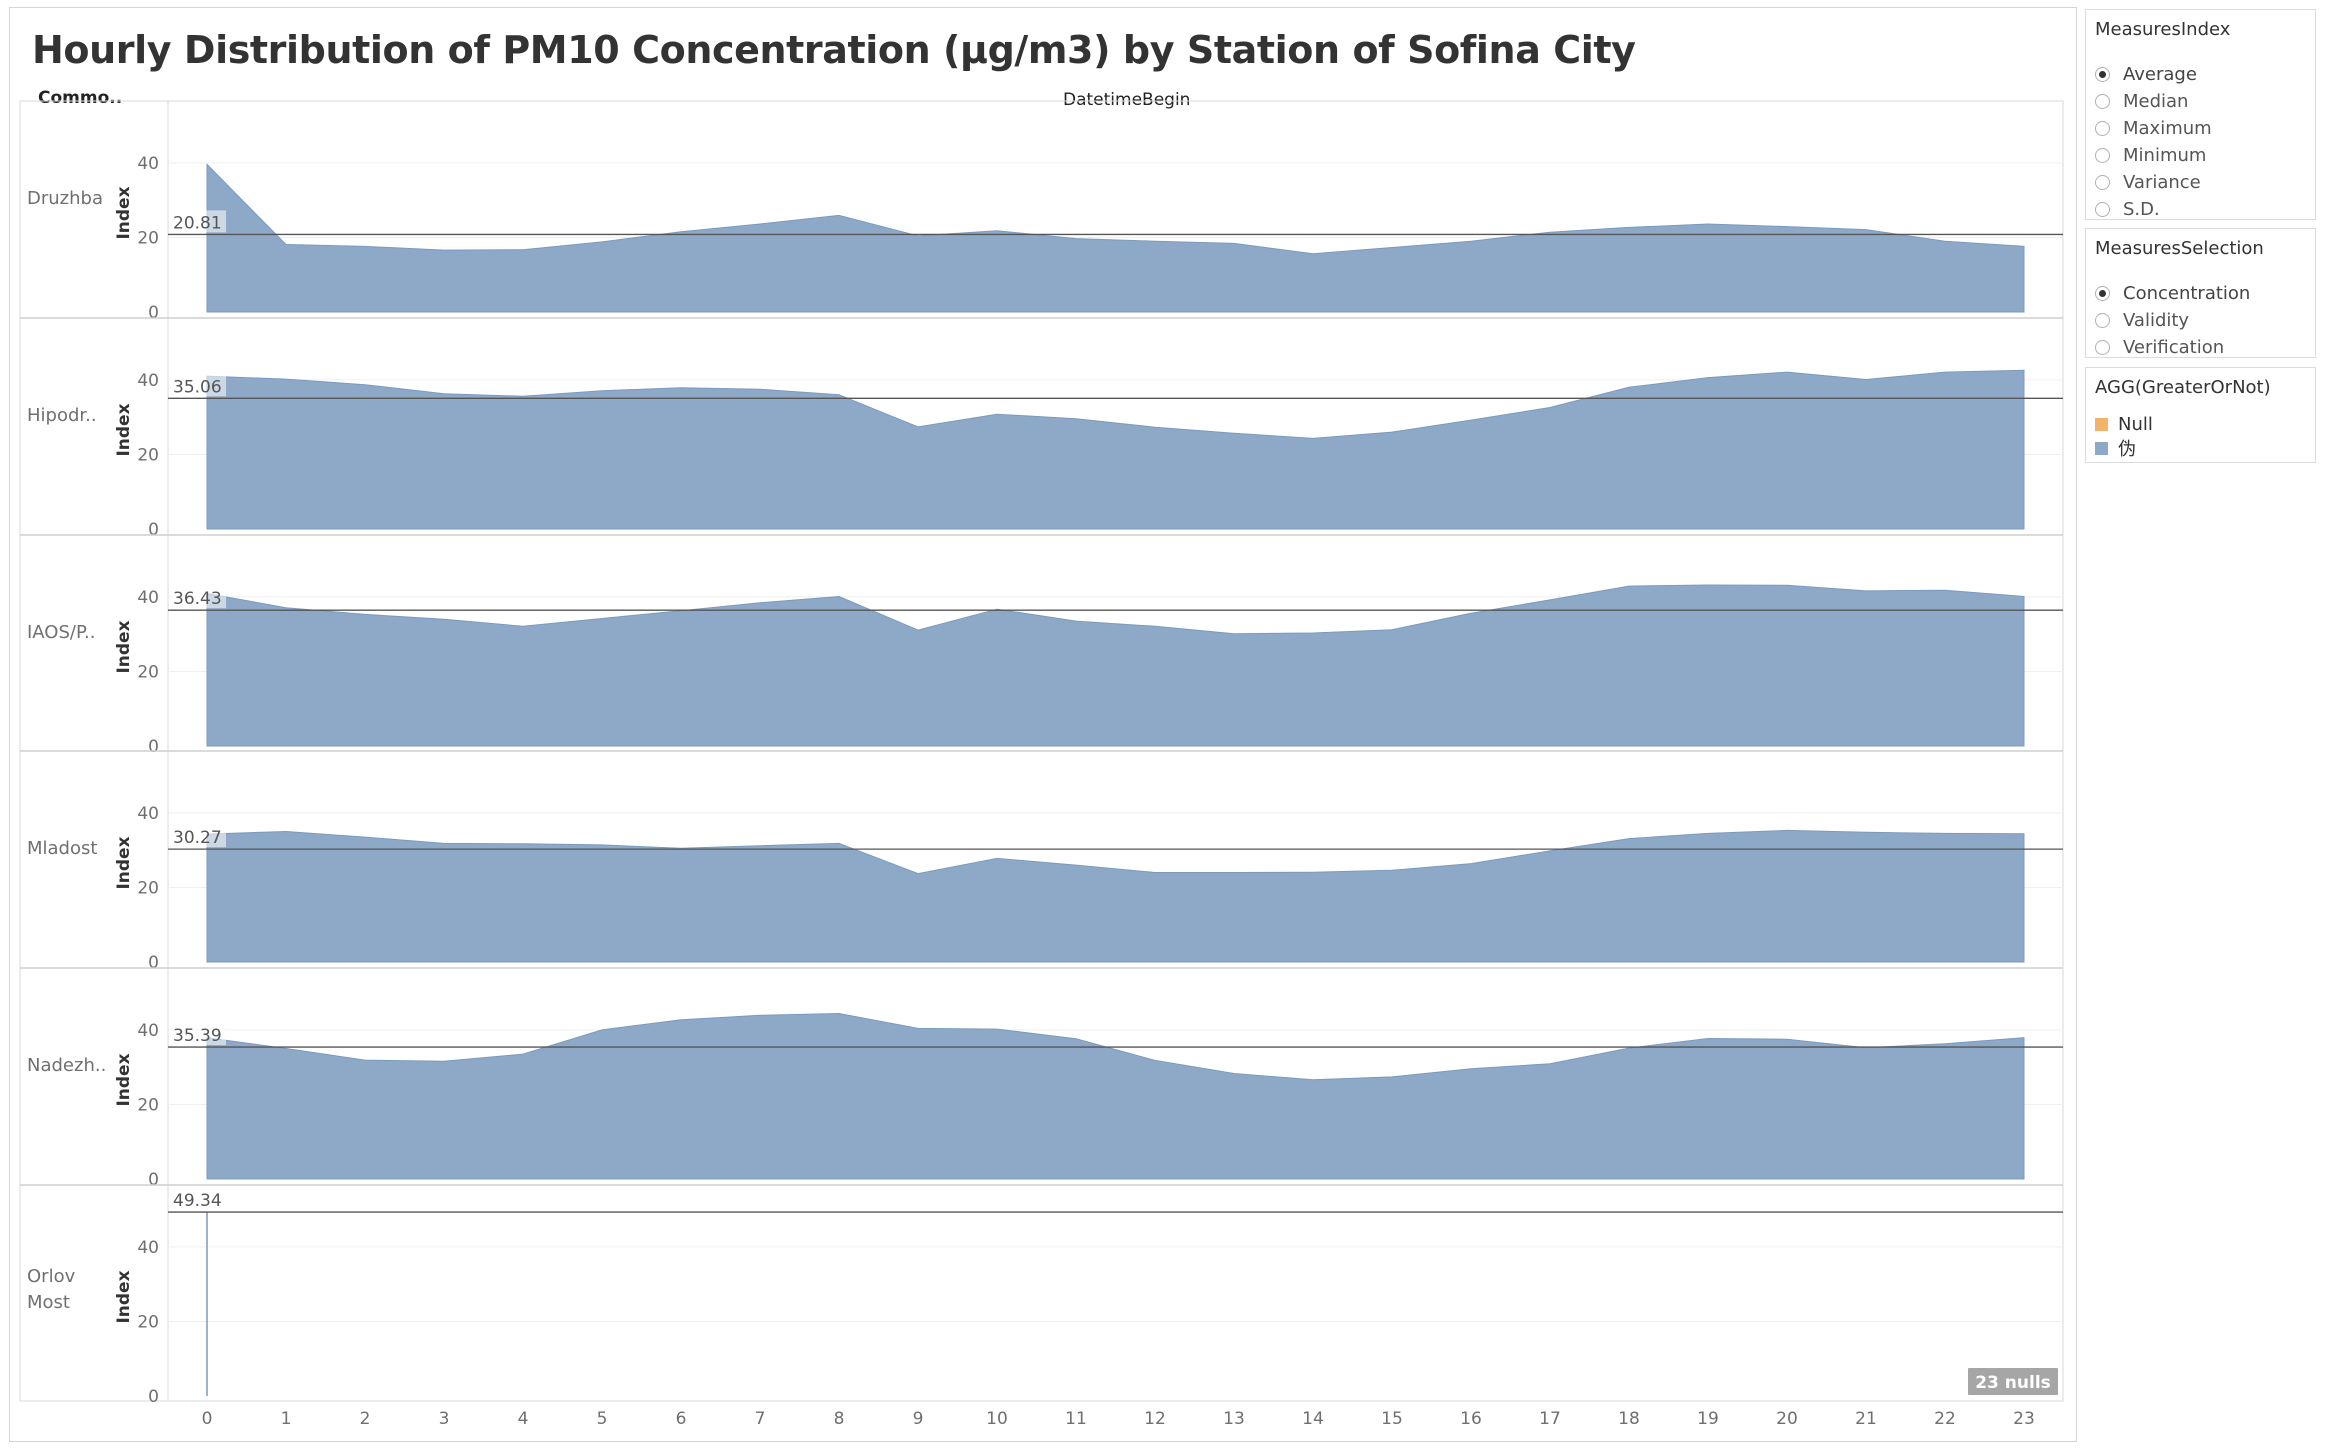  I want to click on radio-label: Minimum, so click(2165, 155).